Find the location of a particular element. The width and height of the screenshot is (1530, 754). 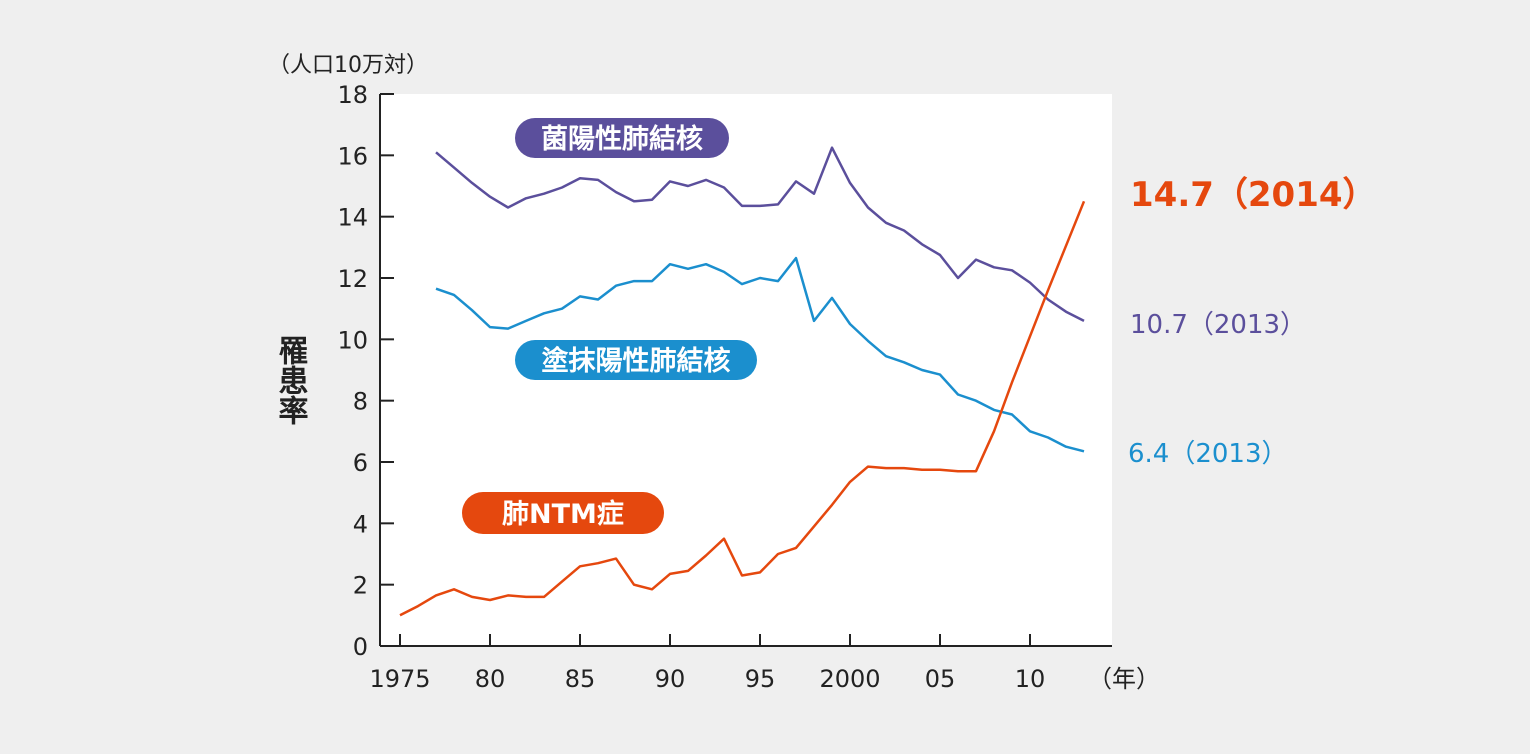

y-axis-label: 罹患率 is located at coordinates (291, 380).